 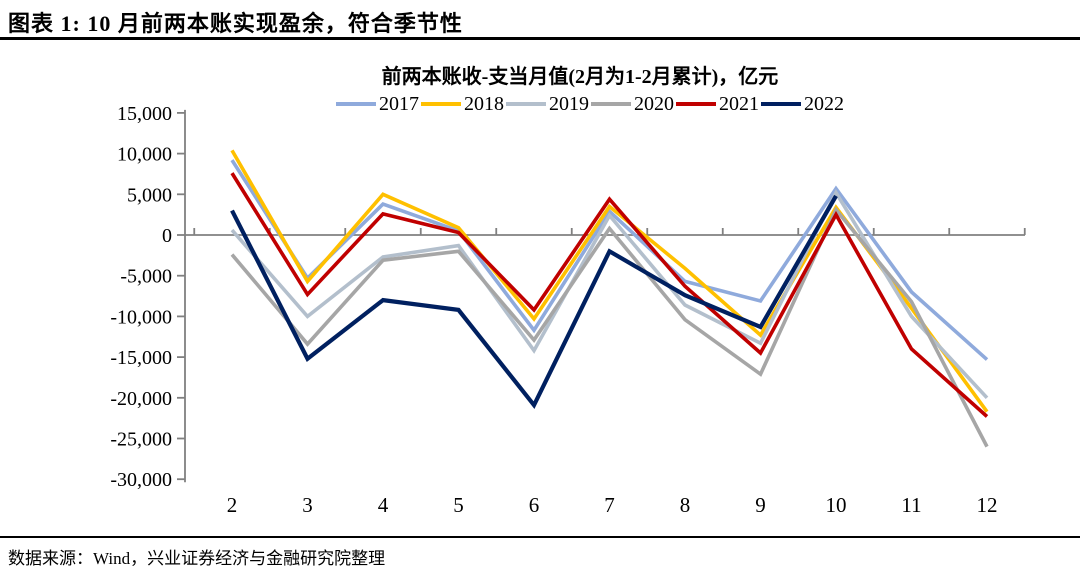 I want to click on chart-legend: 2017 2018 2019 2020 2021 2022, so click(x=590, y=104).